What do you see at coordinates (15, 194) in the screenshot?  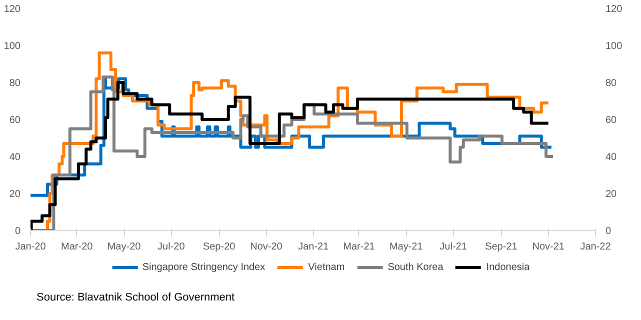 I see `y-tick-label: 20` at bounding box center [15, 194].